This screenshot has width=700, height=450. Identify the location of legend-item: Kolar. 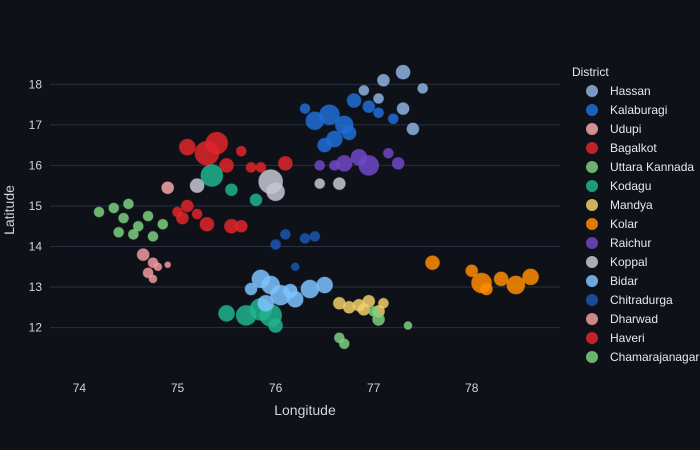
(612, 224).